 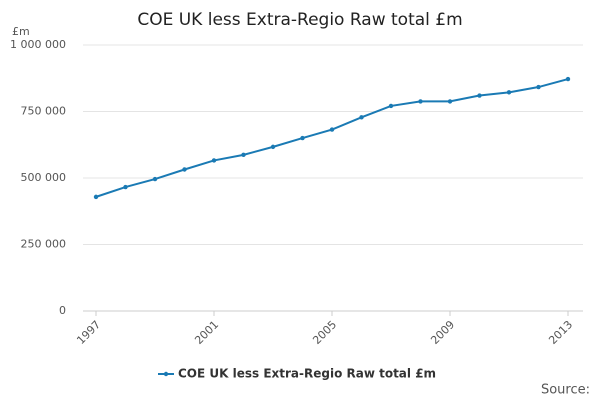 I want to click on legend-label: COE UK less Extra-Regio Raw total £m, so click(x=307, y=374).